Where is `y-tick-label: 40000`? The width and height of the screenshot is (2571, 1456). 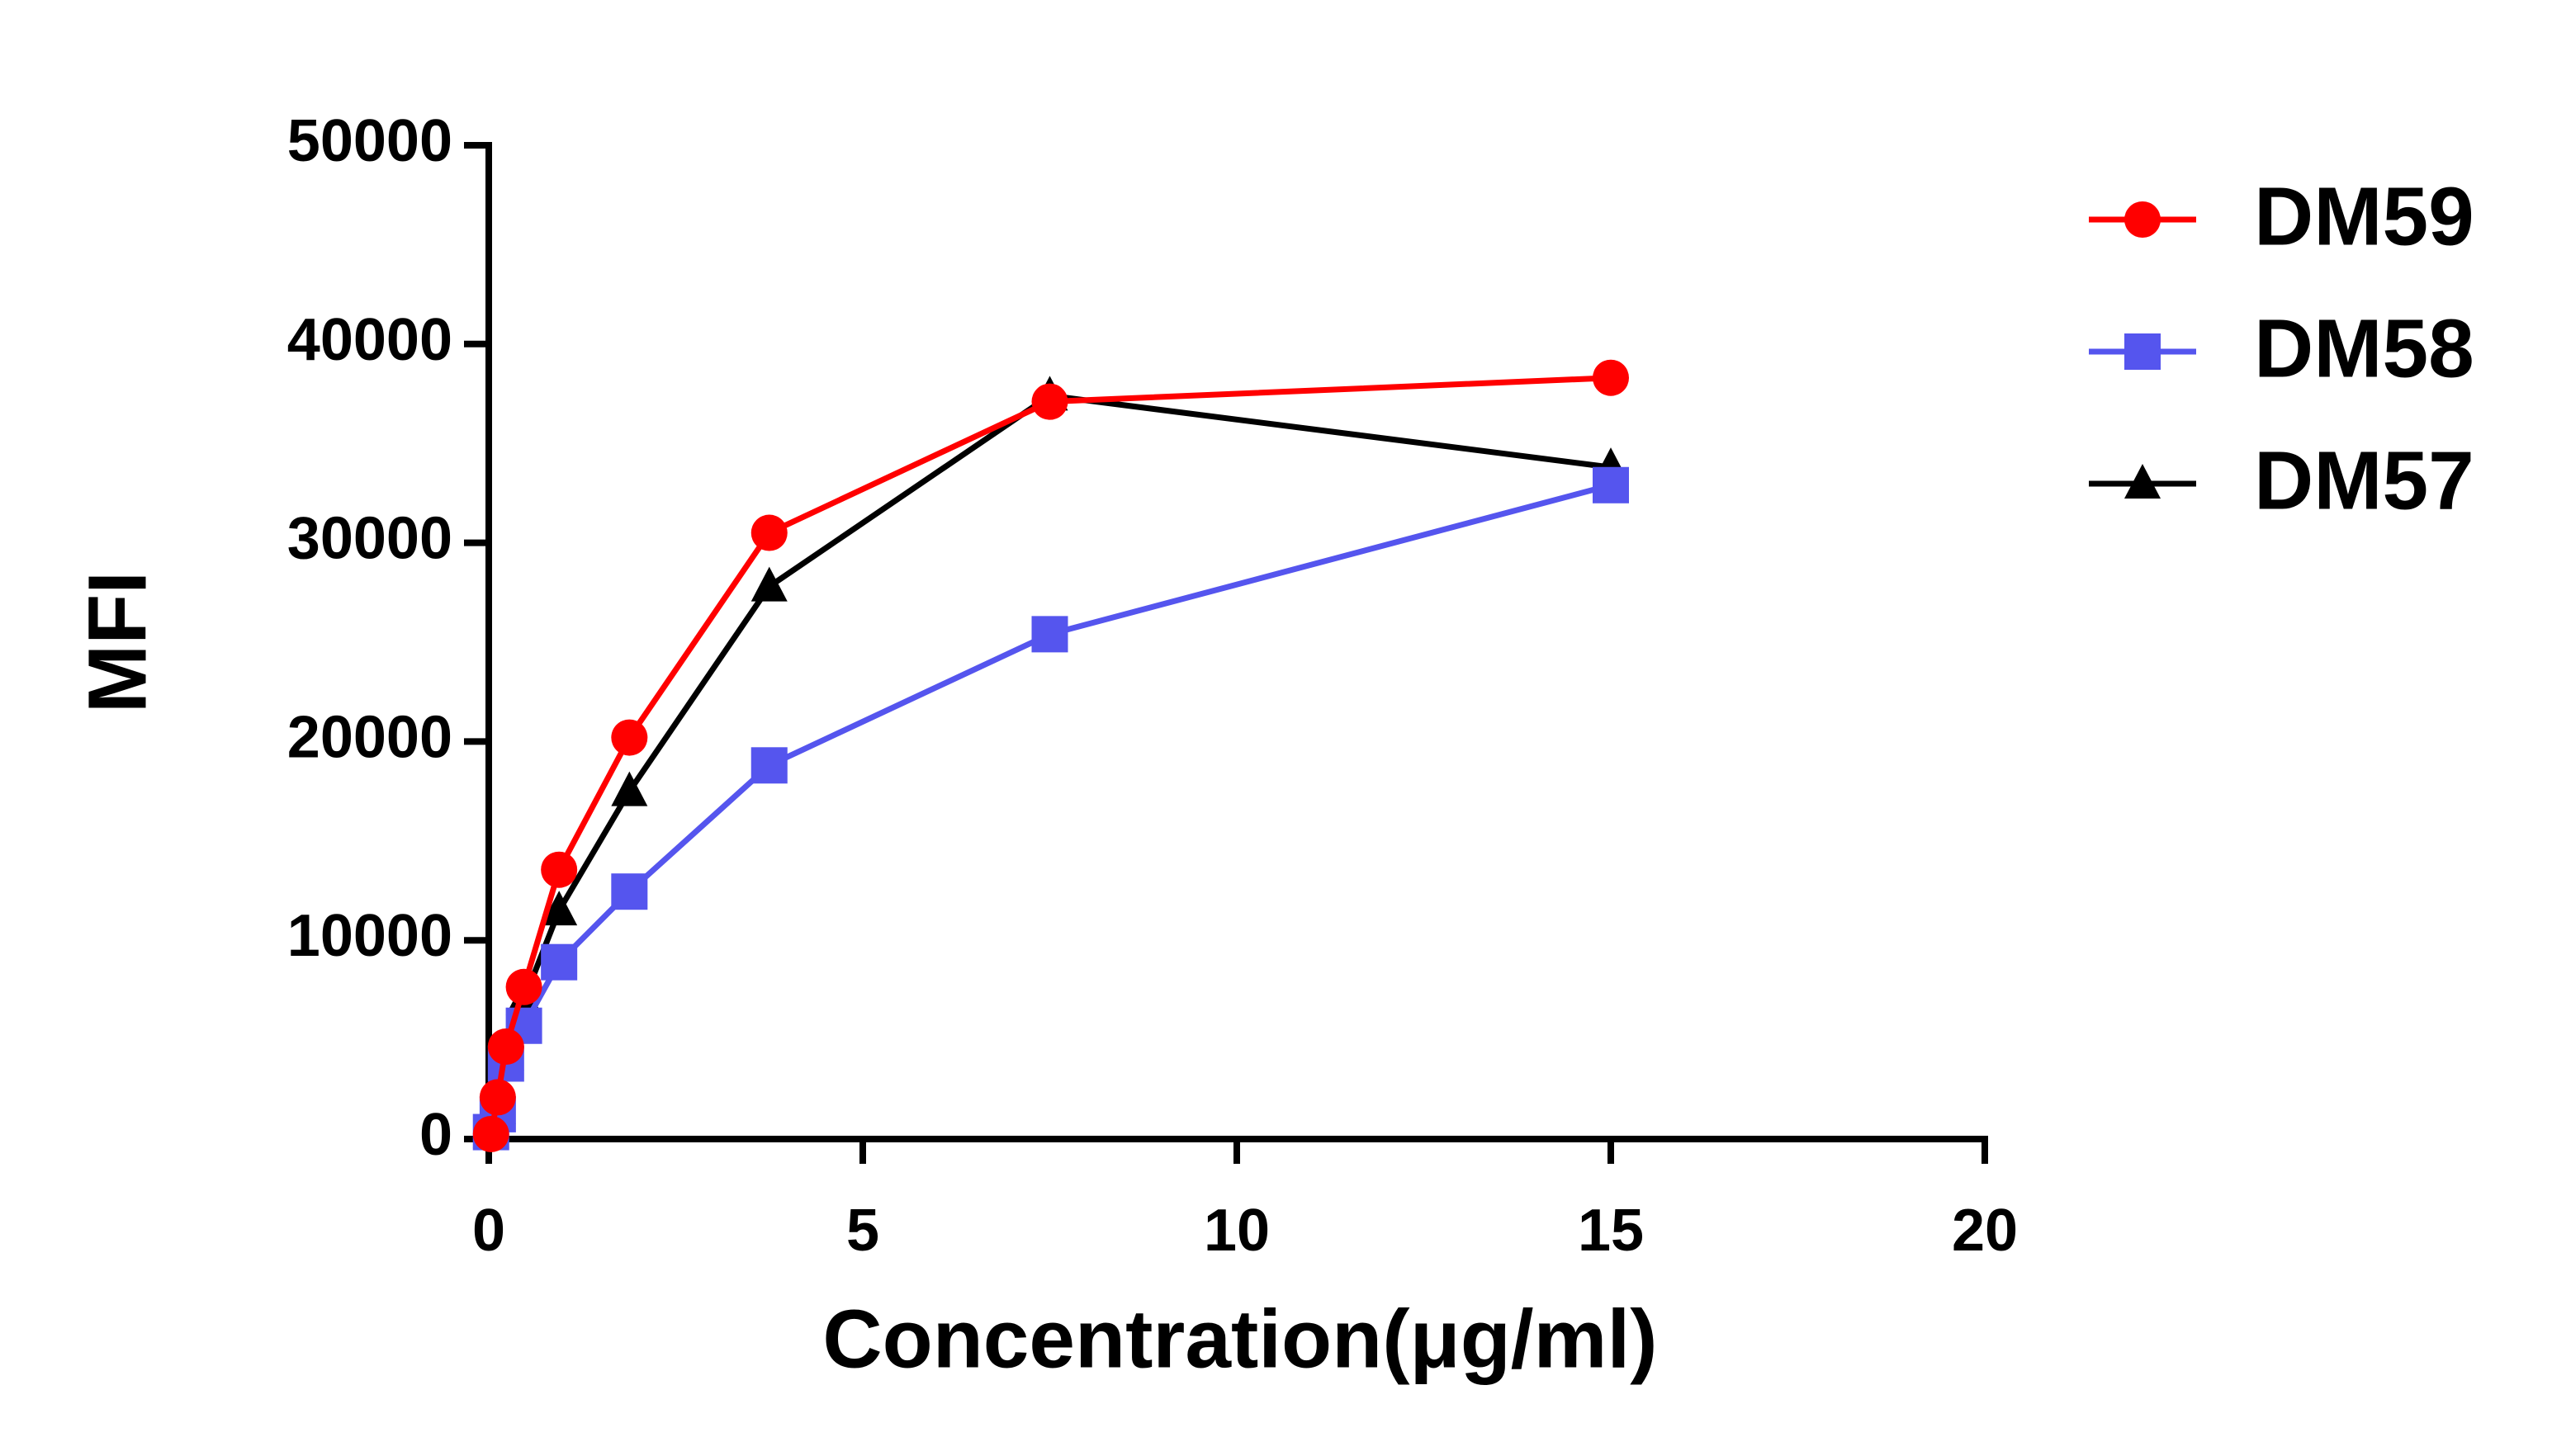 y-tick-label: 40000 is located at coordinates (369, 340).